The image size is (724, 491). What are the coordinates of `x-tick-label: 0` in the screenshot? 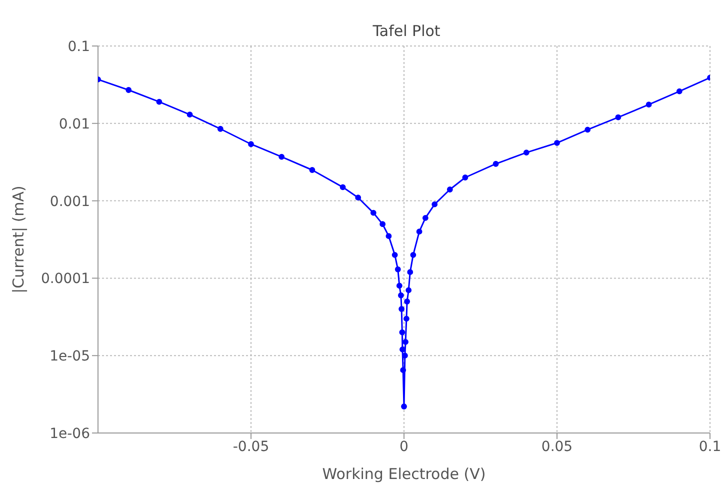 It's located at (404, 446).